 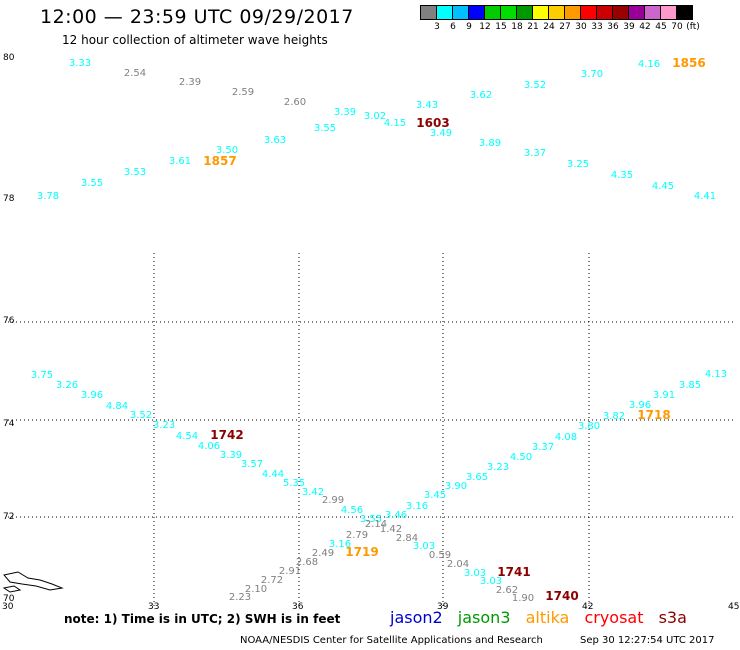 What do you see at coordinates (705, 196) in the screenshot?
I see `wave-height-value: 4.41` at bounding box center [705, 196].